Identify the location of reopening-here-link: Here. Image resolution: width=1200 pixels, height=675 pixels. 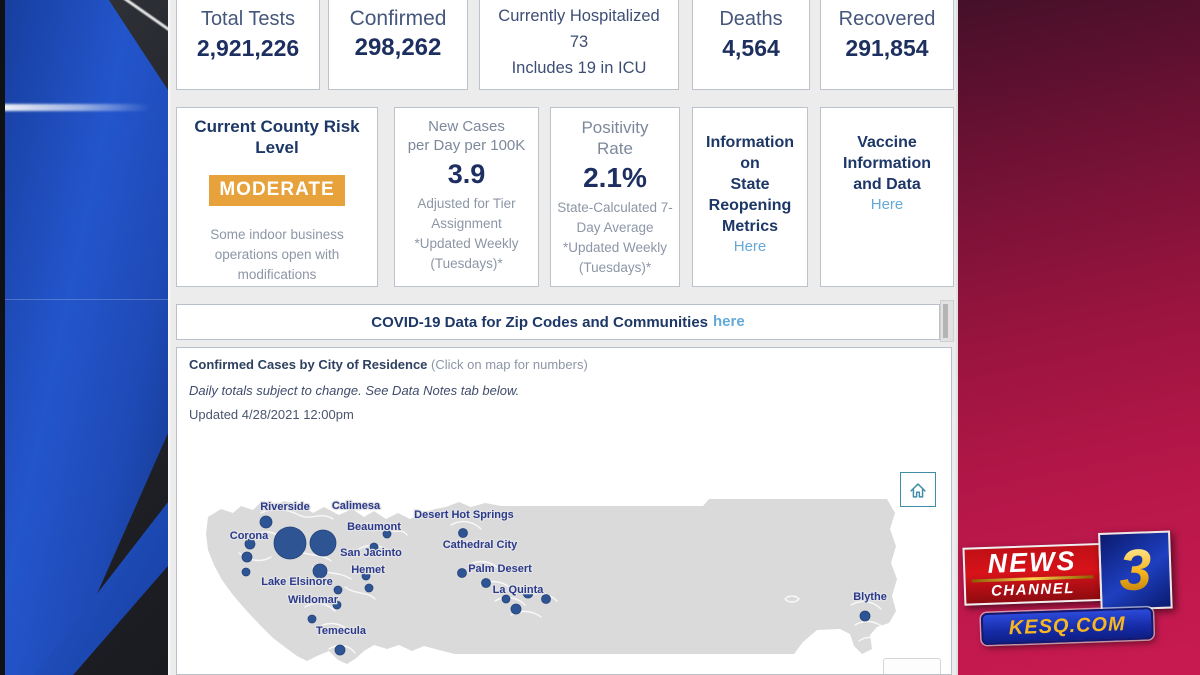
(750, 246).